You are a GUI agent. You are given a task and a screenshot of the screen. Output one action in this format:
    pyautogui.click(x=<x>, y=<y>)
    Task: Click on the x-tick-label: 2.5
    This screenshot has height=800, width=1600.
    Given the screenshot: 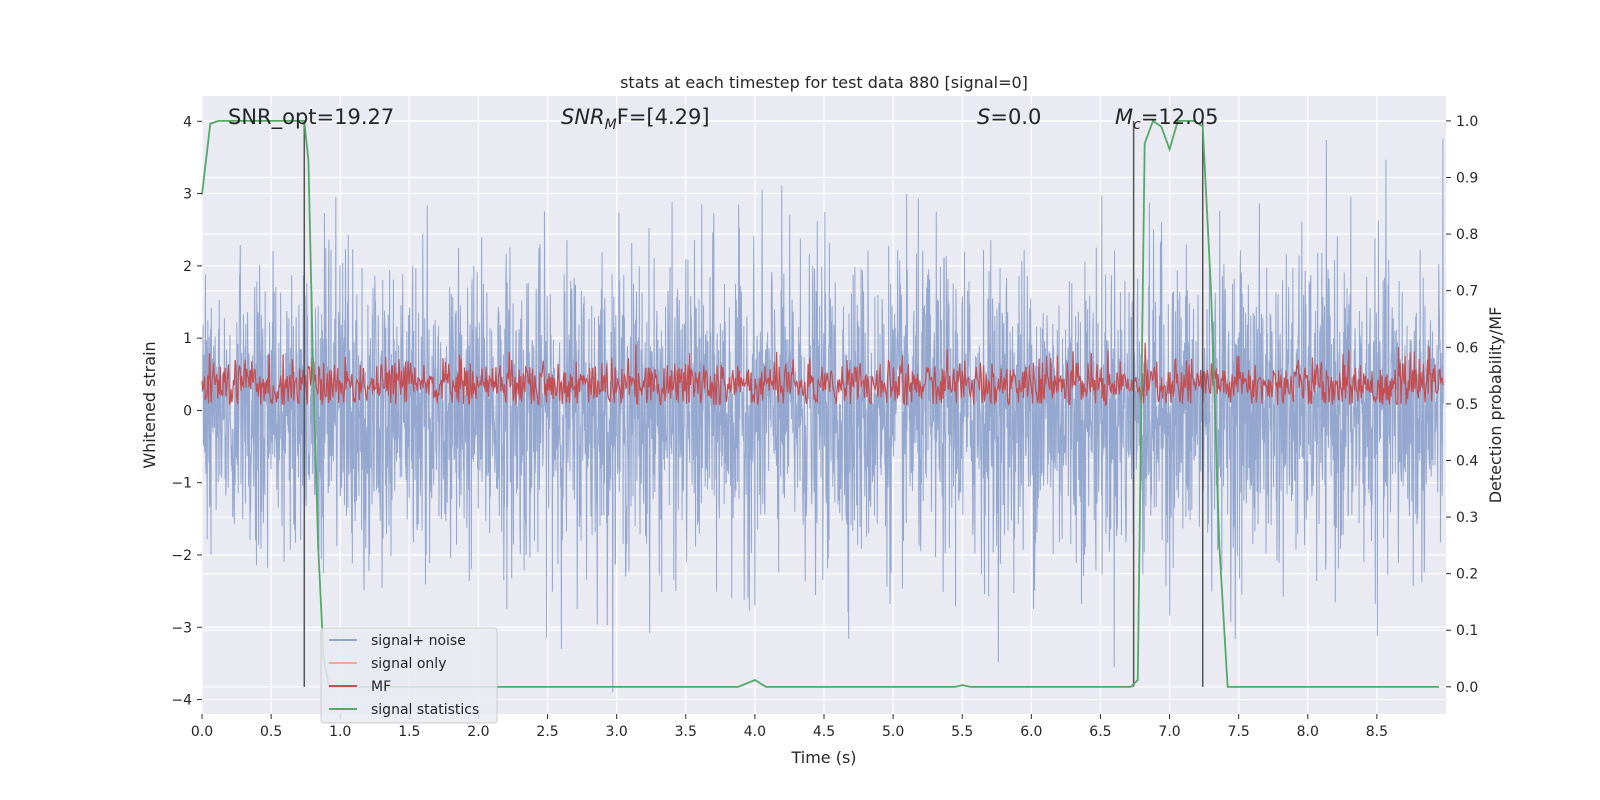 What is the action you would take?
    pyautogui.click(x=547, y=732)
    